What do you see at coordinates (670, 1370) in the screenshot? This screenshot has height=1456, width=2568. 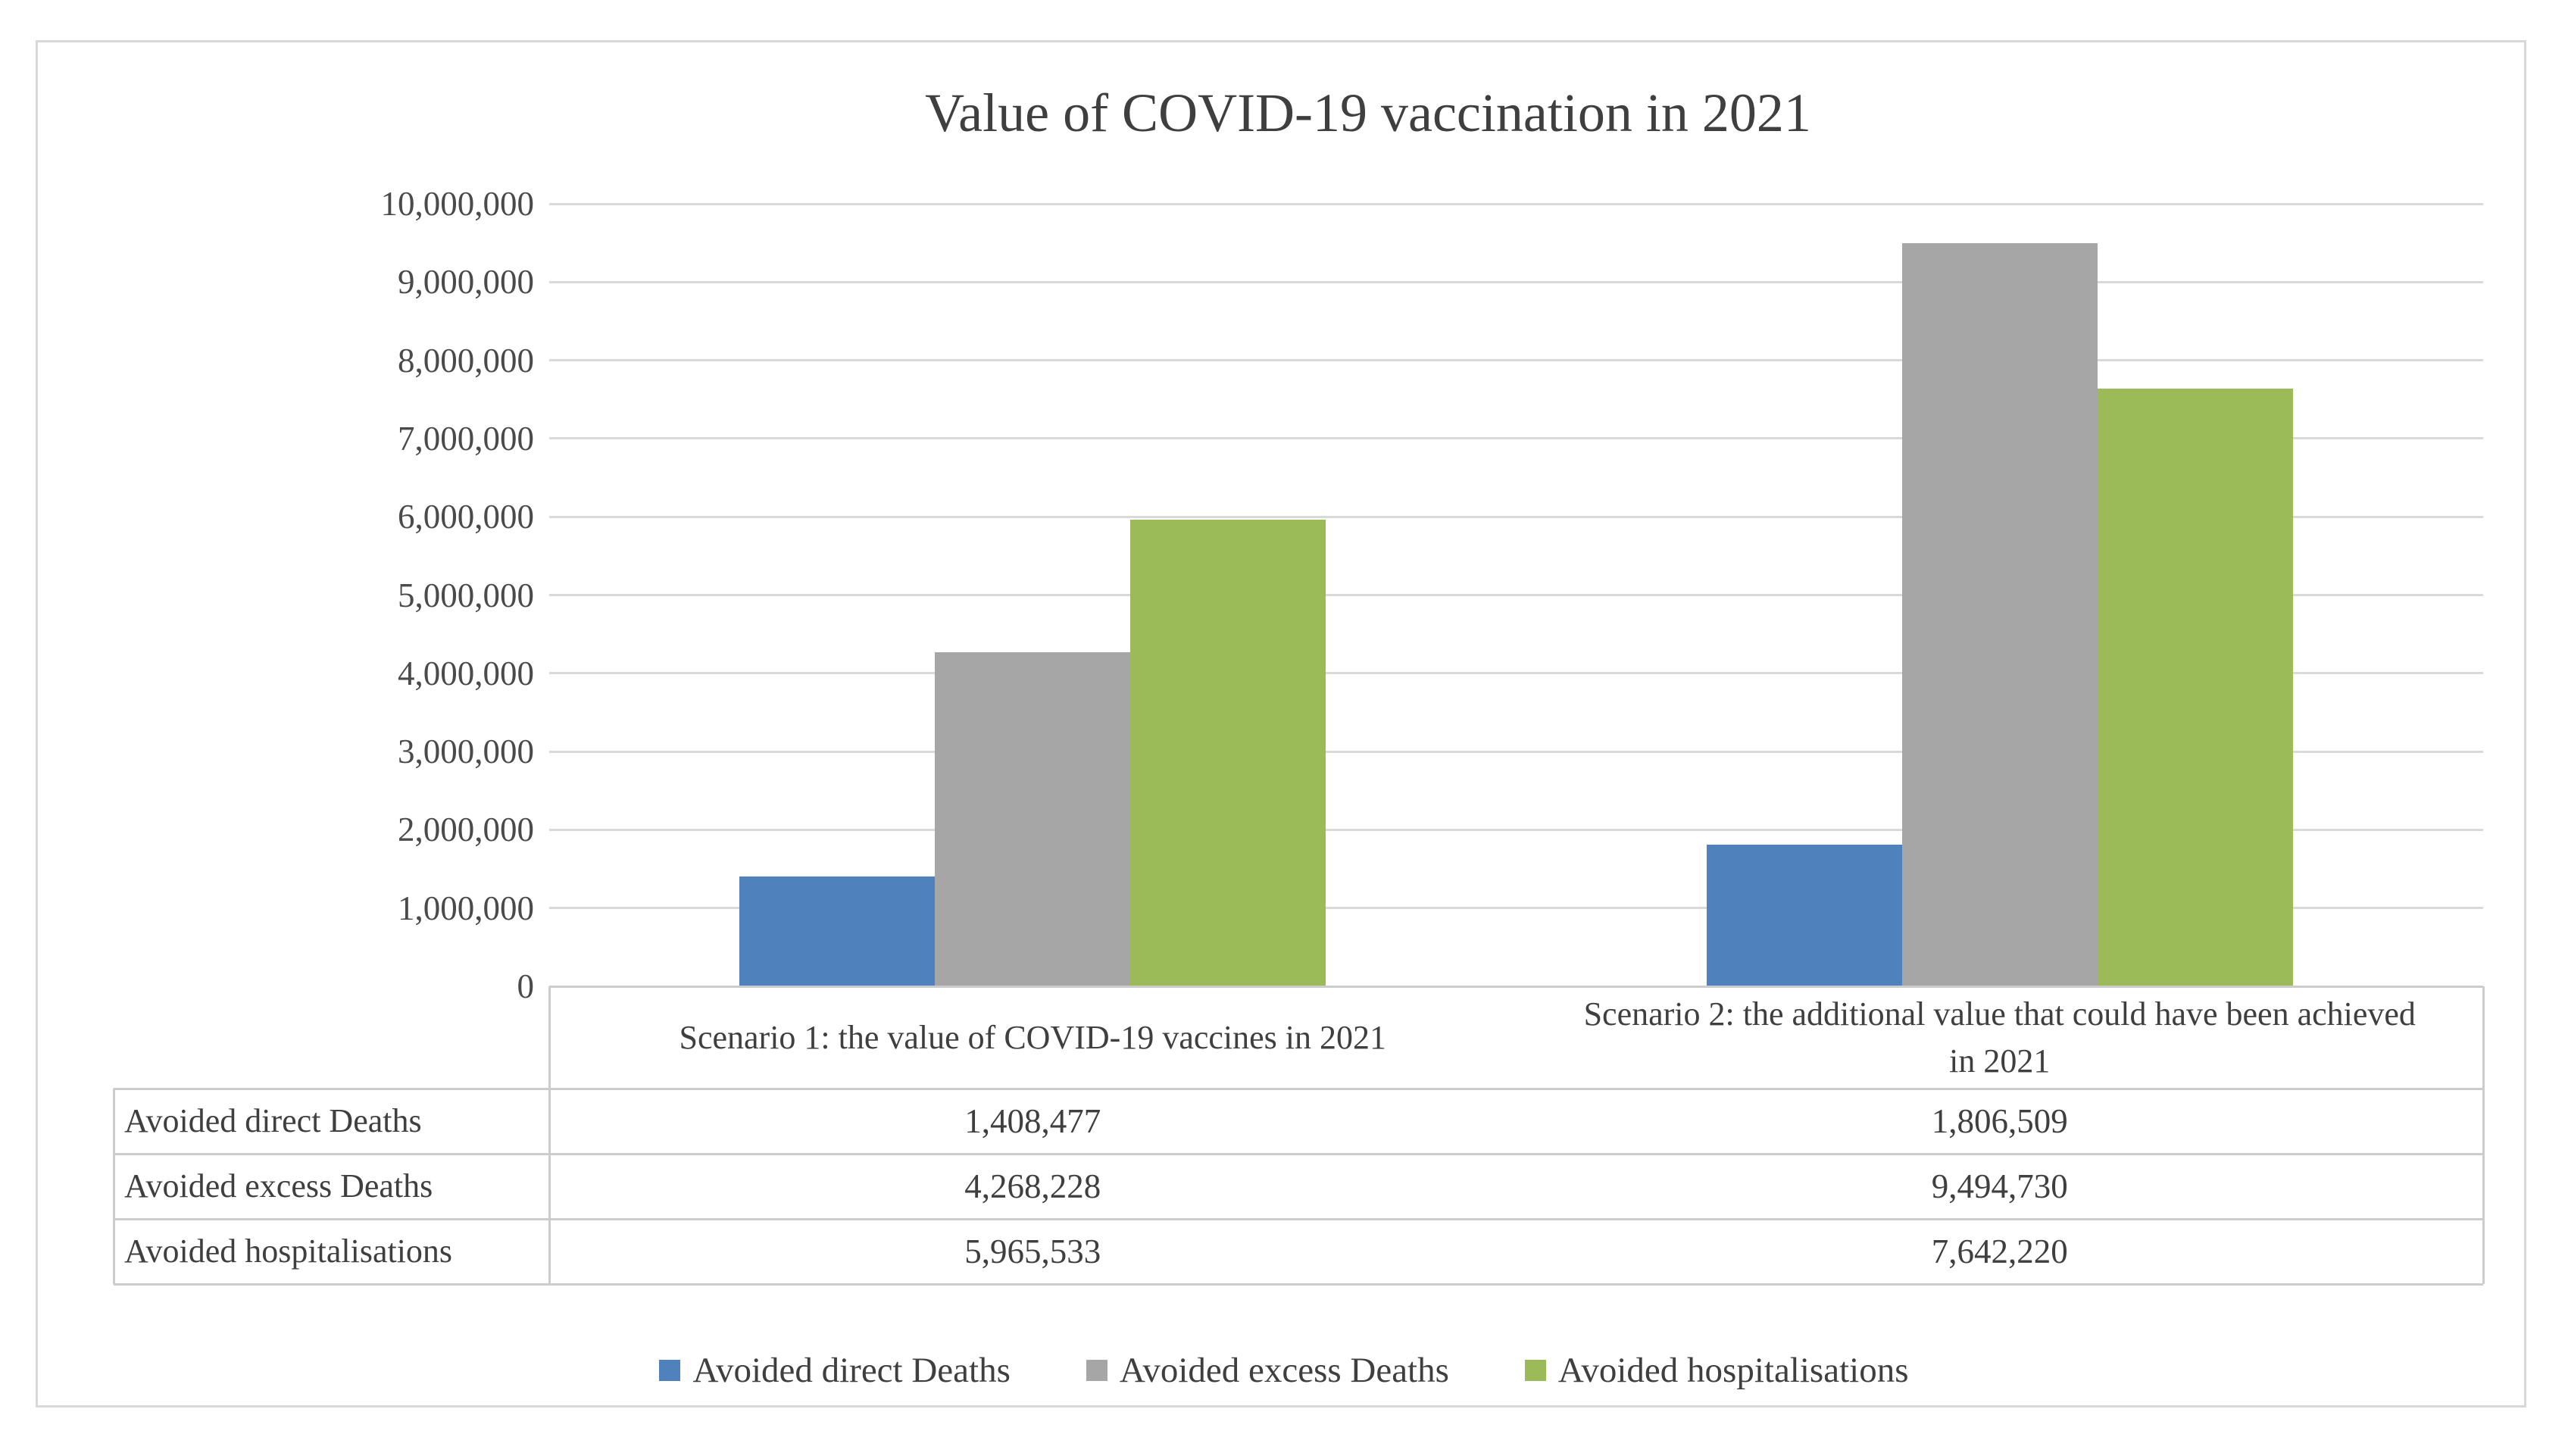 I see `legend-swatch-avoided-direct-deaths` at bounding box center [670, 1370].